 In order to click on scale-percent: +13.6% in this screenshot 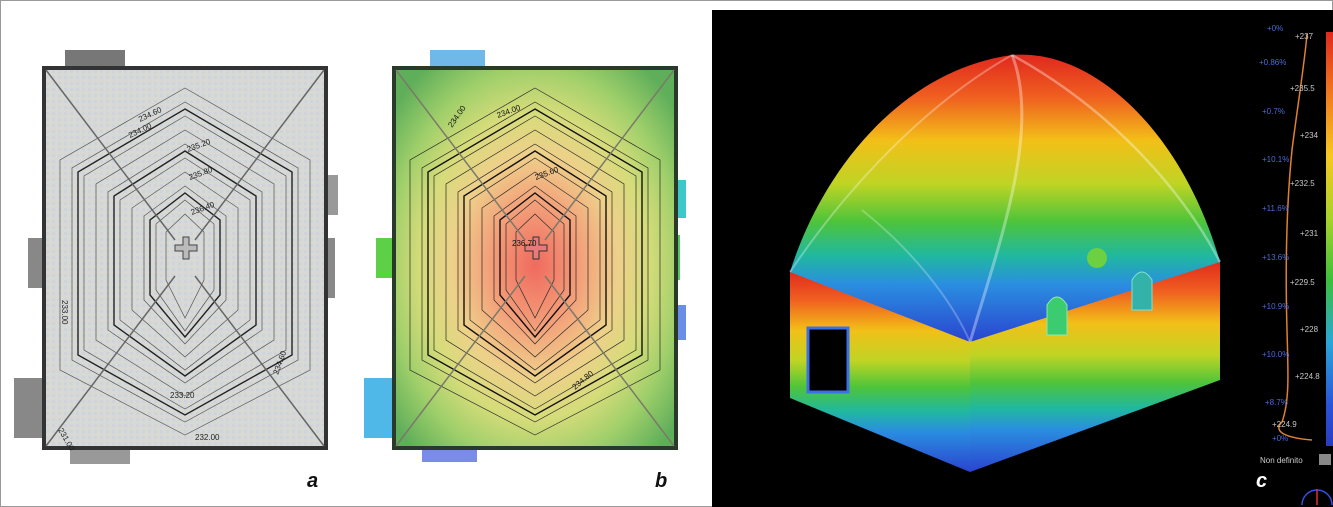, I will do `click(1276, 257)`.